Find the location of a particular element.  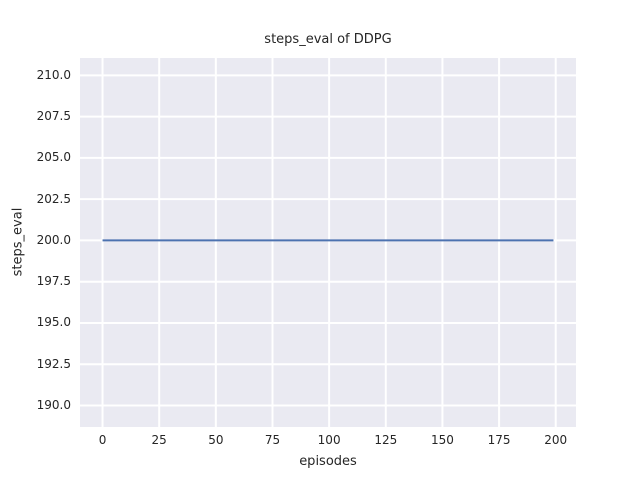

x-tick-label: 100 is located at coordinates (329, 440).